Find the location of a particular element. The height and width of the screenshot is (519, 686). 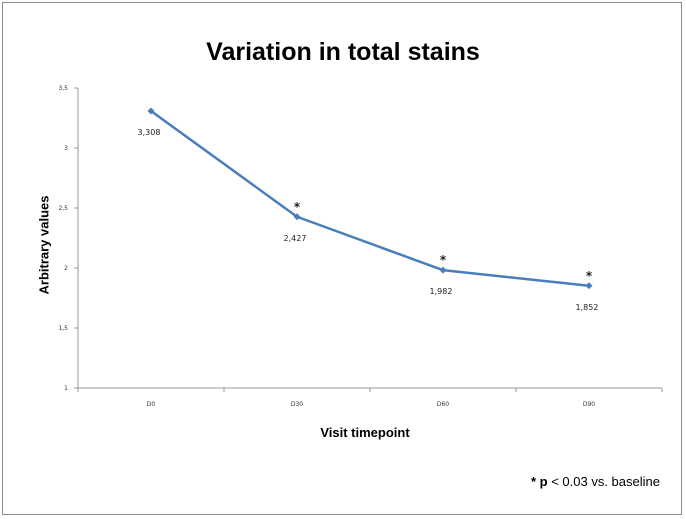

y-tick-label: 1 is located at coordinates (66, 388).